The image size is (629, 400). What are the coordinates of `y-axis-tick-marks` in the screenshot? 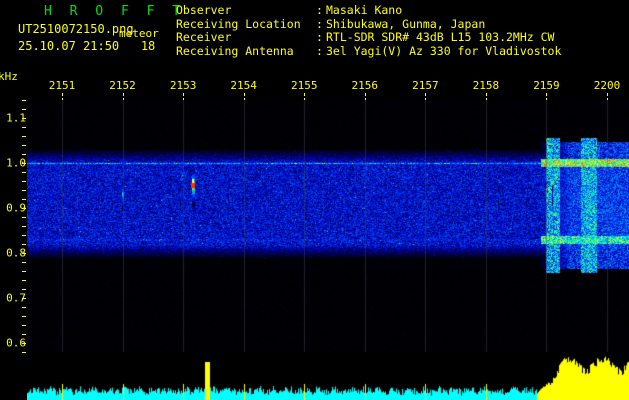 It's located at (26, 200).